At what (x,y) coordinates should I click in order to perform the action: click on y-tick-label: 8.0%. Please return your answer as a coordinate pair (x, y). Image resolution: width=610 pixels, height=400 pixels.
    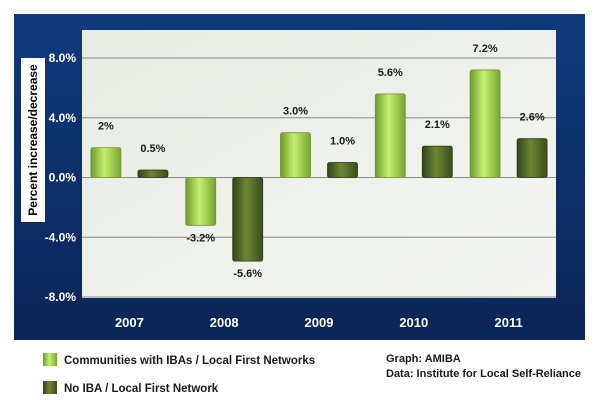
    Looking at the image, I should click on (63, 58).